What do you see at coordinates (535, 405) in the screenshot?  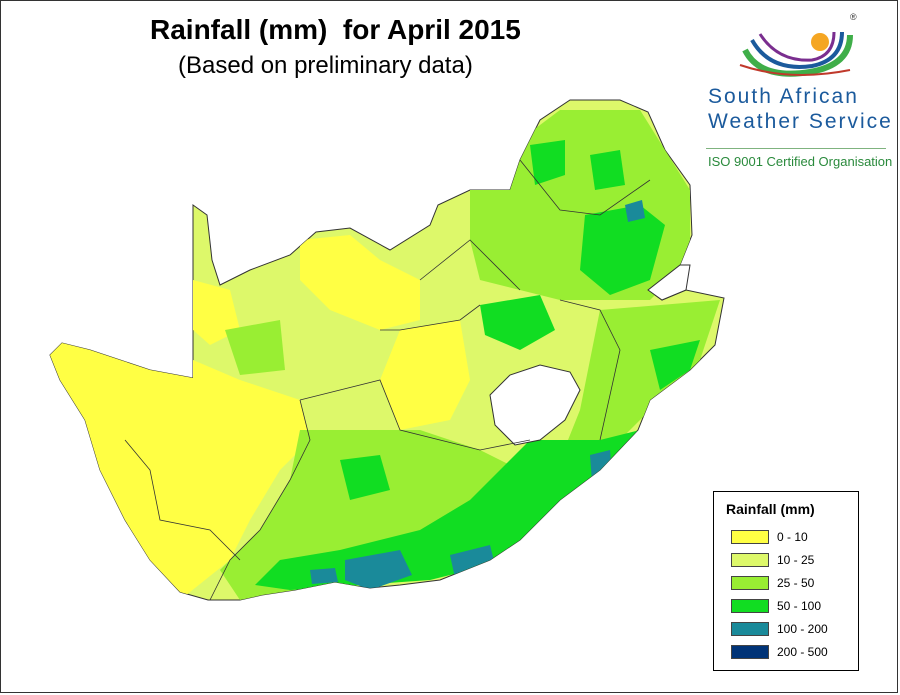 I see `lesotho` at bounding box center [535, 405].